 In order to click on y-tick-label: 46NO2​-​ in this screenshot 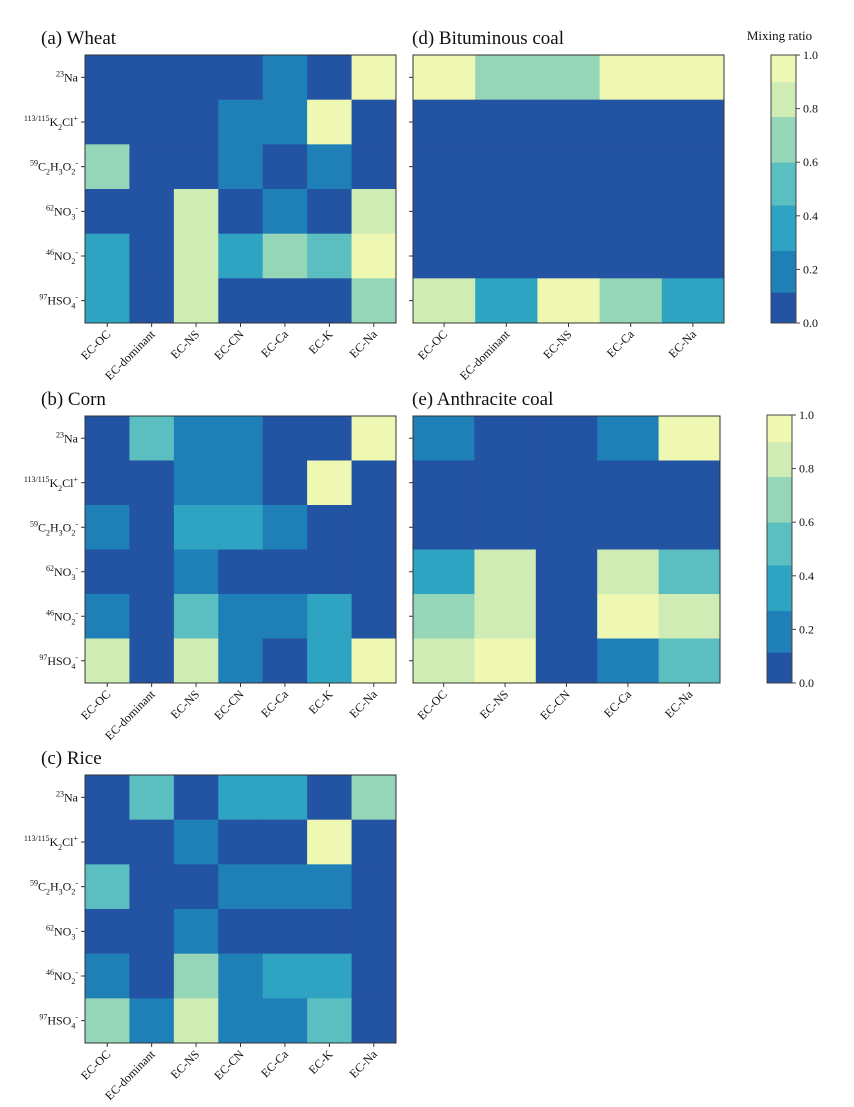, I will do `click(62, 257)`.